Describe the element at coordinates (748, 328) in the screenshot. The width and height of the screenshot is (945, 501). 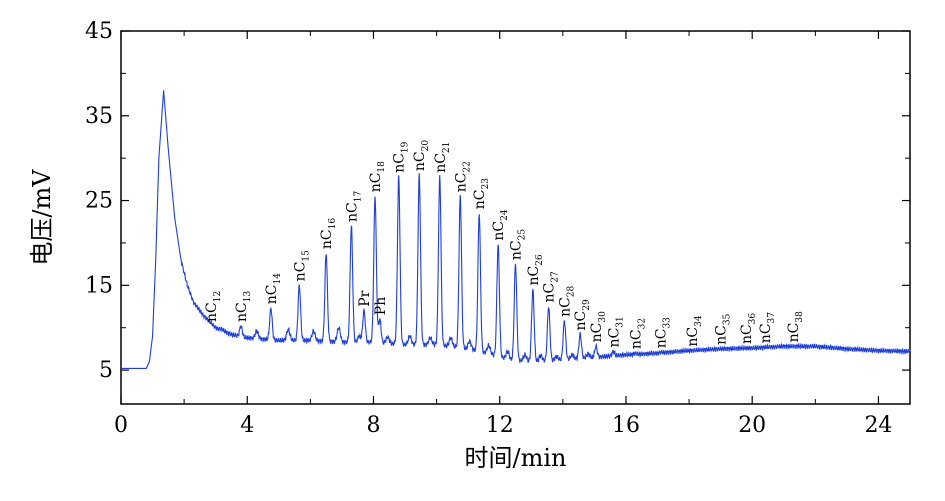
I see `peak-label: nC36` at that location.